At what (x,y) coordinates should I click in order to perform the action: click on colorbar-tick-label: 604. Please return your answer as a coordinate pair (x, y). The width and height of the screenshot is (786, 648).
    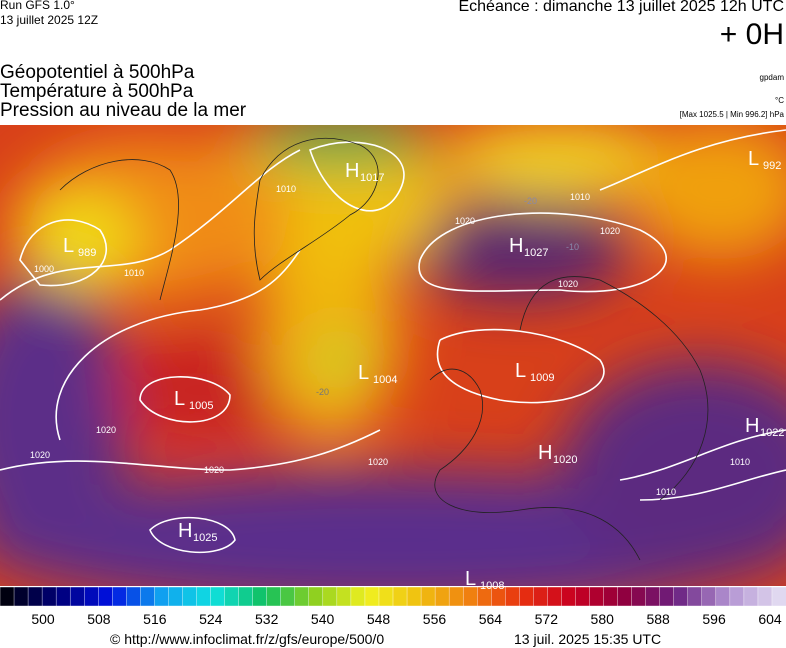
    Looking at the image, I should click on (770, 619).